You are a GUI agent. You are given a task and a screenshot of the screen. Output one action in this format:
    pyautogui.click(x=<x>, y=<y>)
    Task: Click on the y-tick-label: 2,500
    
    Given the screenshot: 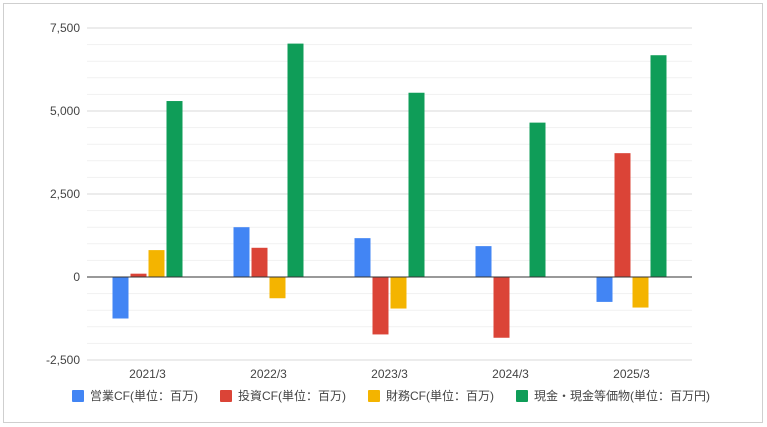 What is the action you would take?
    pyautogui.click(x=65, y=194)
    